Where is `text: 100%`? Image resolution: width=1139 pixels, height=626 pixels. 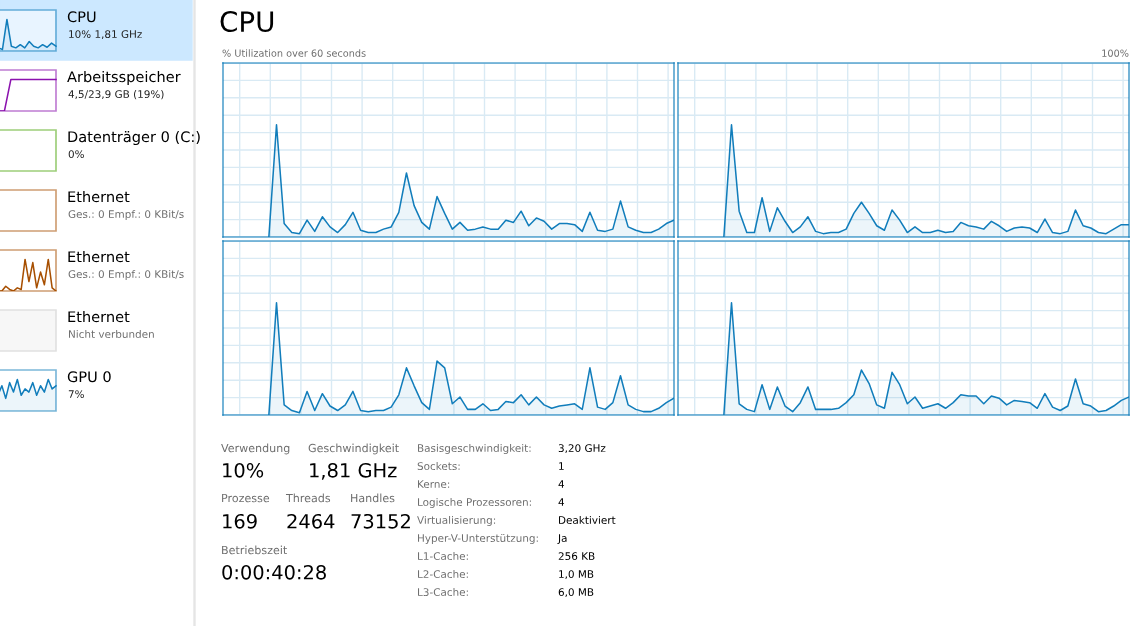
text: 100% is located at coordinates (1115, 53).